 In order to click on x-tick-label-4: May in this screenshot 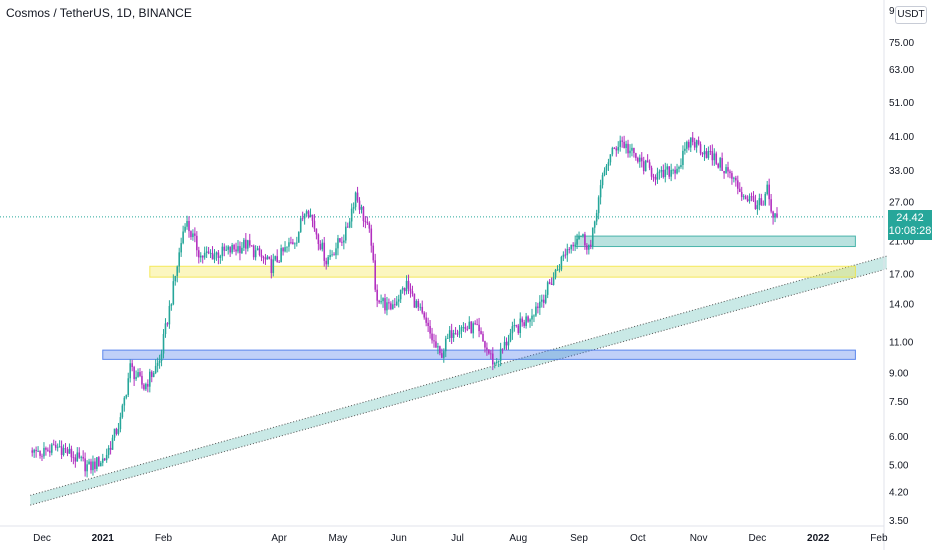, I will do `click(338, 538)`.